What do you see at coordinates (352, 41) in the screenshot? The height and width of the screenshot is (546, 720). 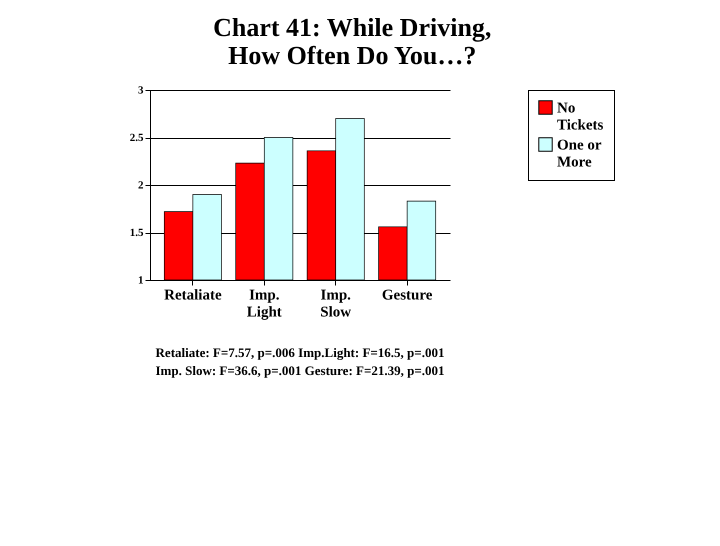 I see `chart-title: Chart 41: While Driving, How Often Do You…?` at bounding box center [352, 41].